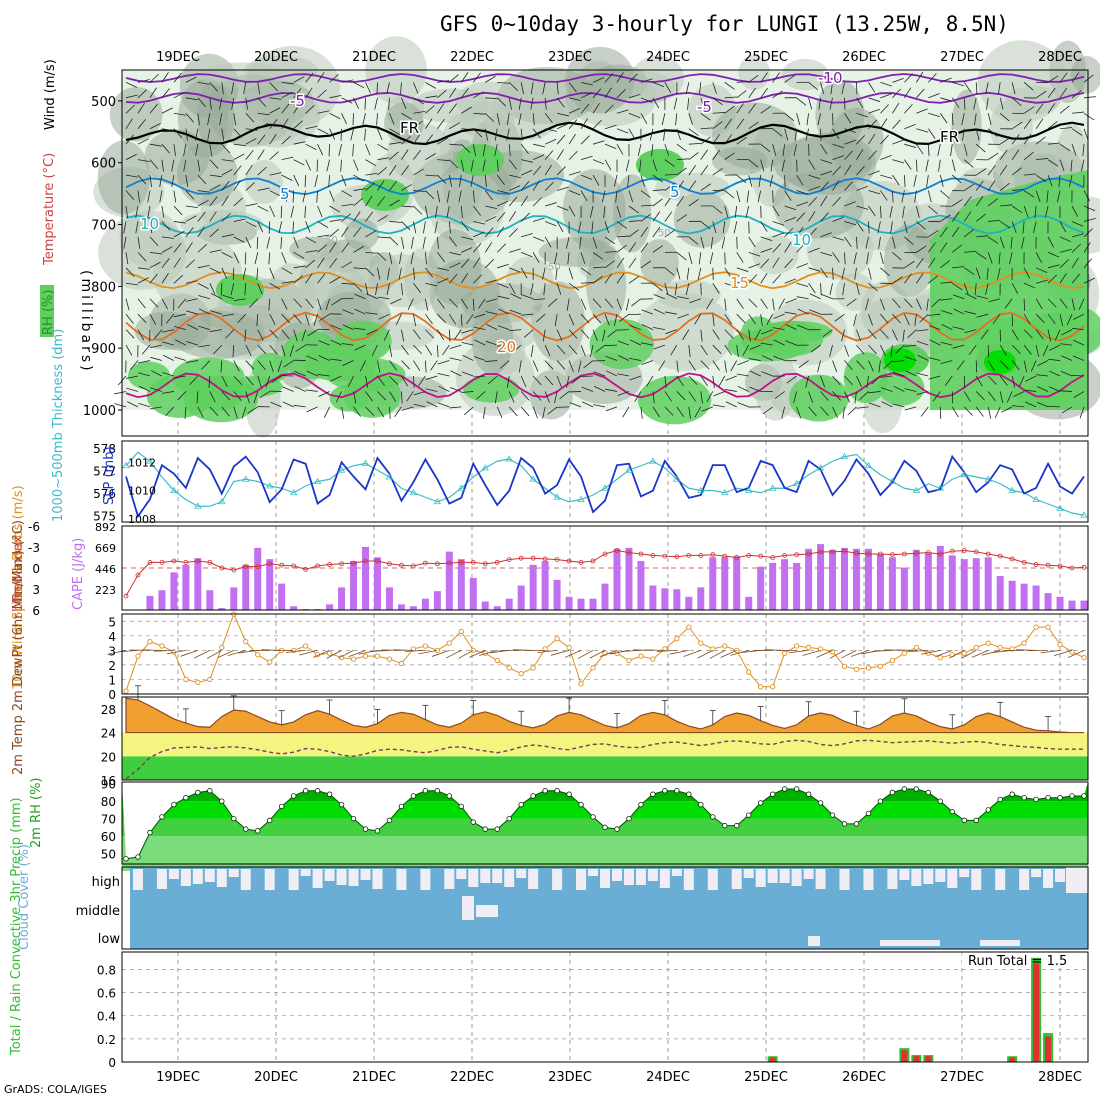 The height and width of the screenshot is (1100, 1100). I want to click on cloud-level-label: low, so click(109, 939).